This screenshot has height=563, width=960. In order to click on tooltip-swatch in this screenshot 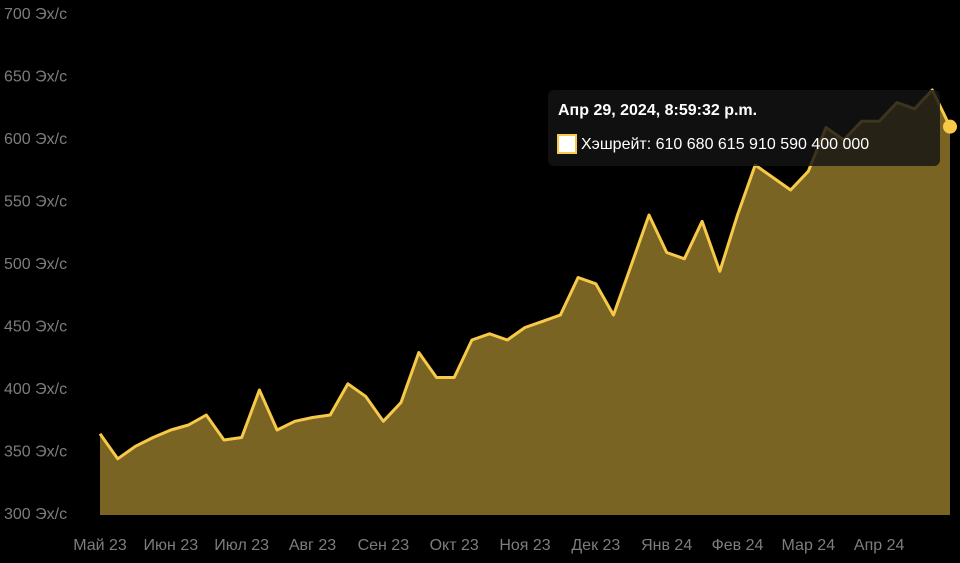, I will do `click(567, 144)`.